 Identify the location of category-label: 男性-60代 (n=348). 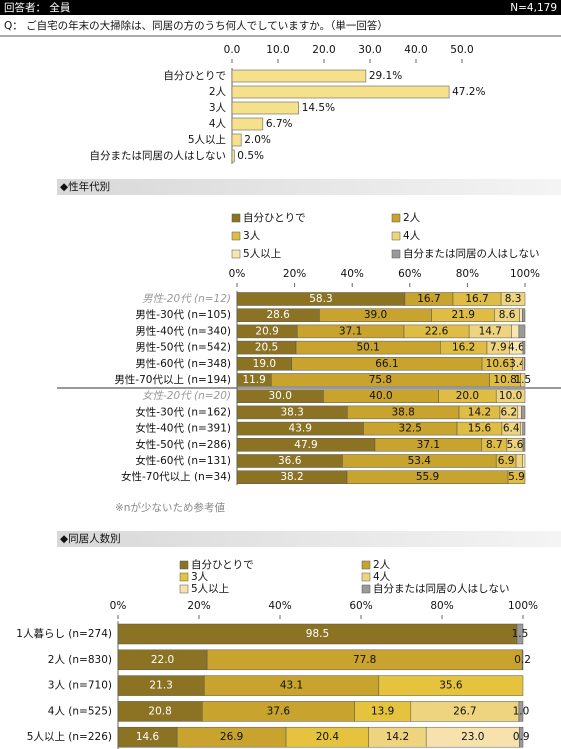
(183, 363).